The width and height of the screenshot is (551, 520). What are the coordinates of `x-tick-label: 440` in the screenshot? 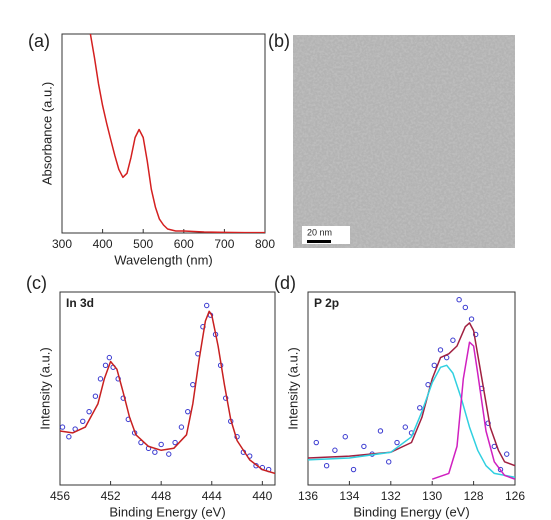 It's located at (262, 496).